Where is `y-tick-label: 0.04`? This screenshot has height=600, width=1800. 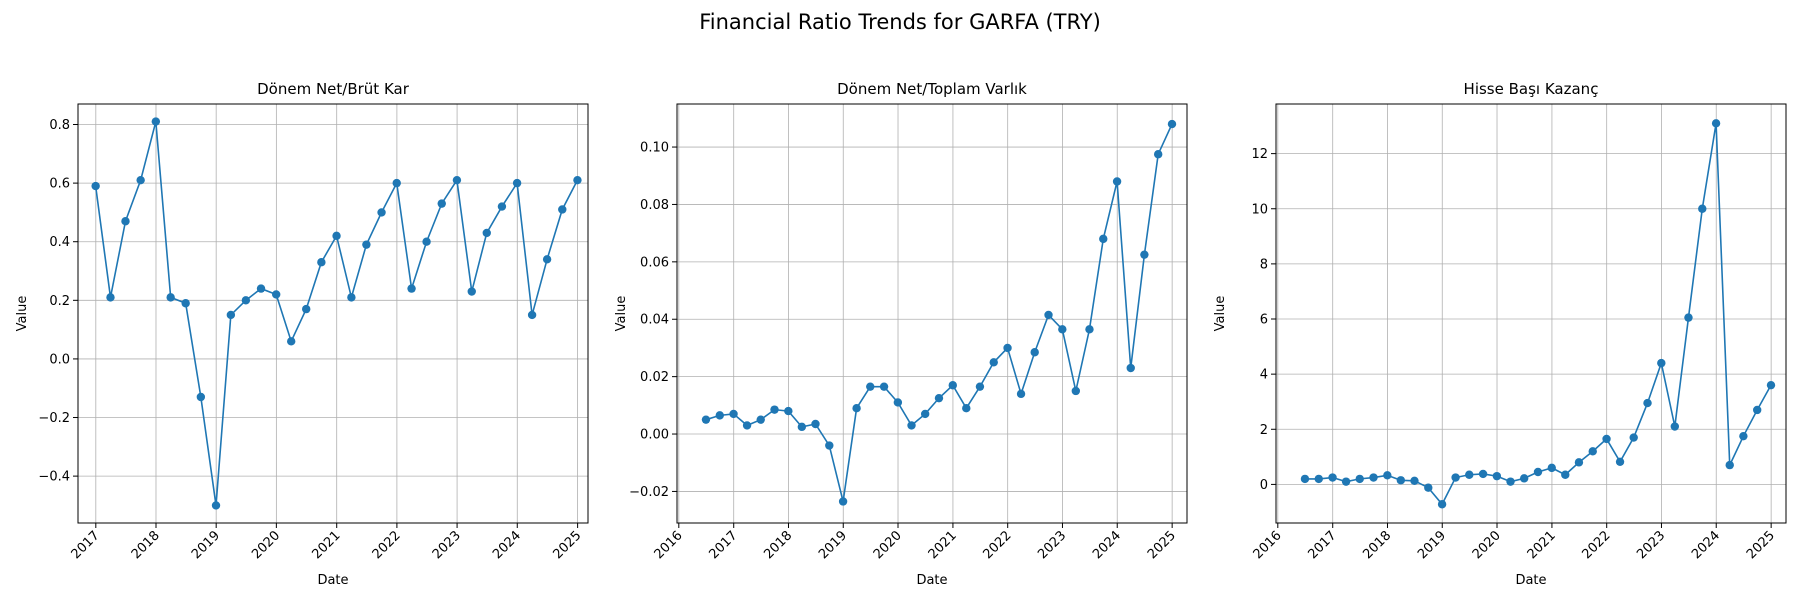 y-tick-label: 0.04 is located at coordinates (654, 320).